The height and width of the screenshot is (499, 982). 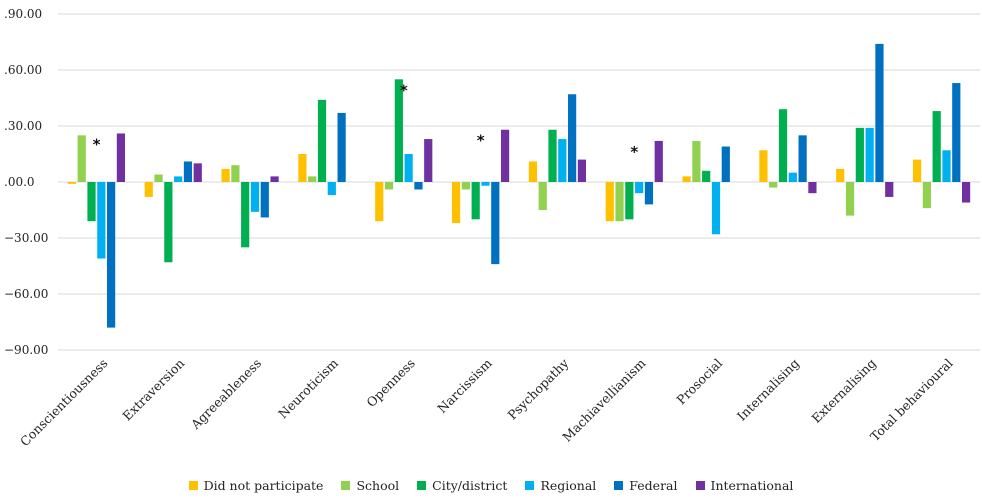 What do you see at coordinates (603, 399) in the screenshot?
I see `category-label: Machiavellianism` at bounding box center [603, 399].